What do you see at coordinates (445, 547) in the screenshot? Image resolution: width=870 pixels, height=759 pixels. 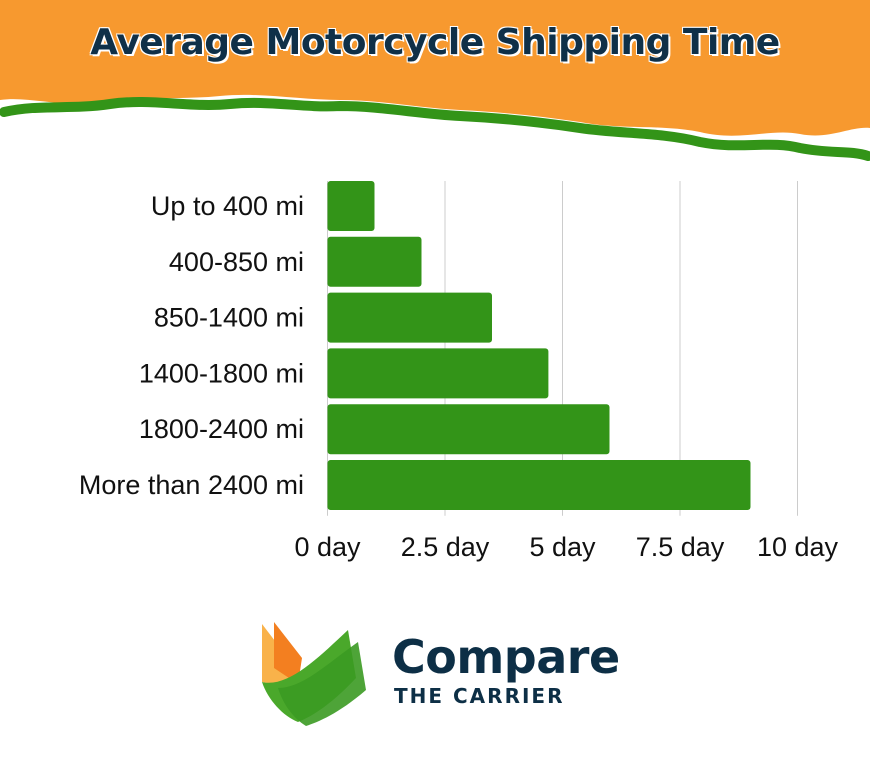 I see `x-tick-label: 2.5 day` at bounding box center [445, 547].